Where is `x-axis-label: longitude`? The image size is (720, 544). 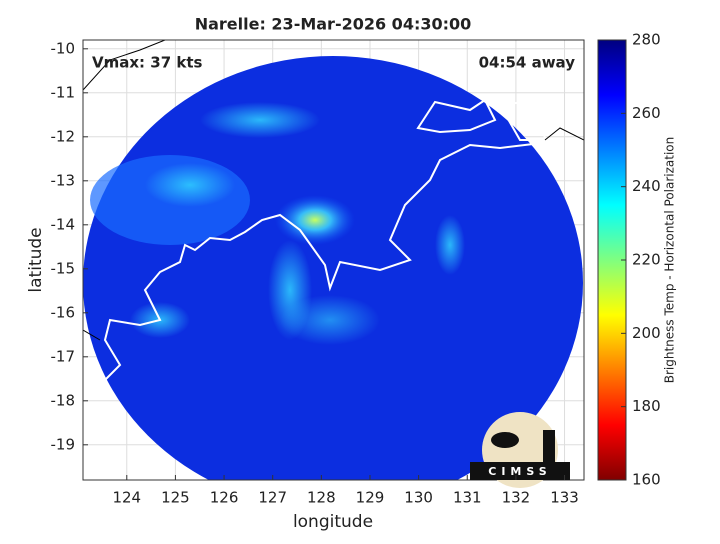 x-axis-label: longitude is located at coordinates (333, 522).